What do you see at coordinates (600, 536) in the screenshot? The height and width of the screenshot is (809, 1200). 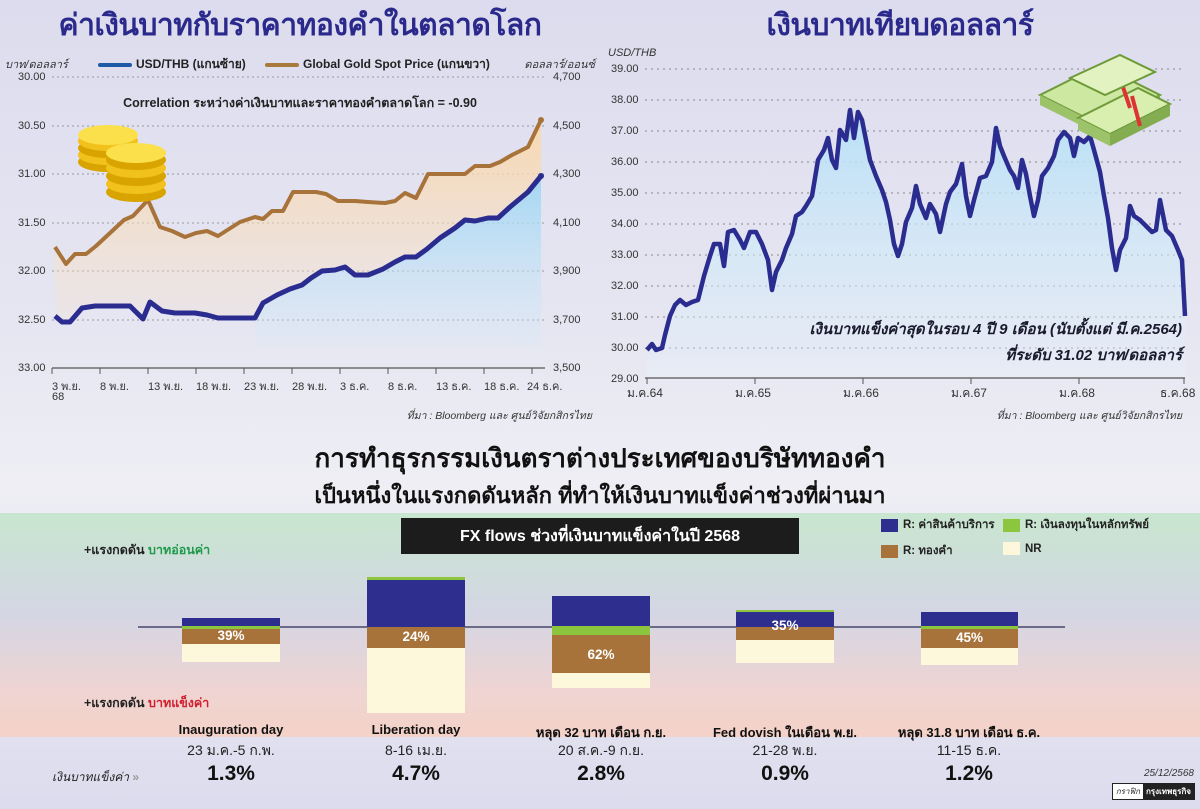 I see `fx-flows-title: FX flows ช่วงที่เงินบาทแข็งค่าในปี 2568` at bounding box center [600, 536].